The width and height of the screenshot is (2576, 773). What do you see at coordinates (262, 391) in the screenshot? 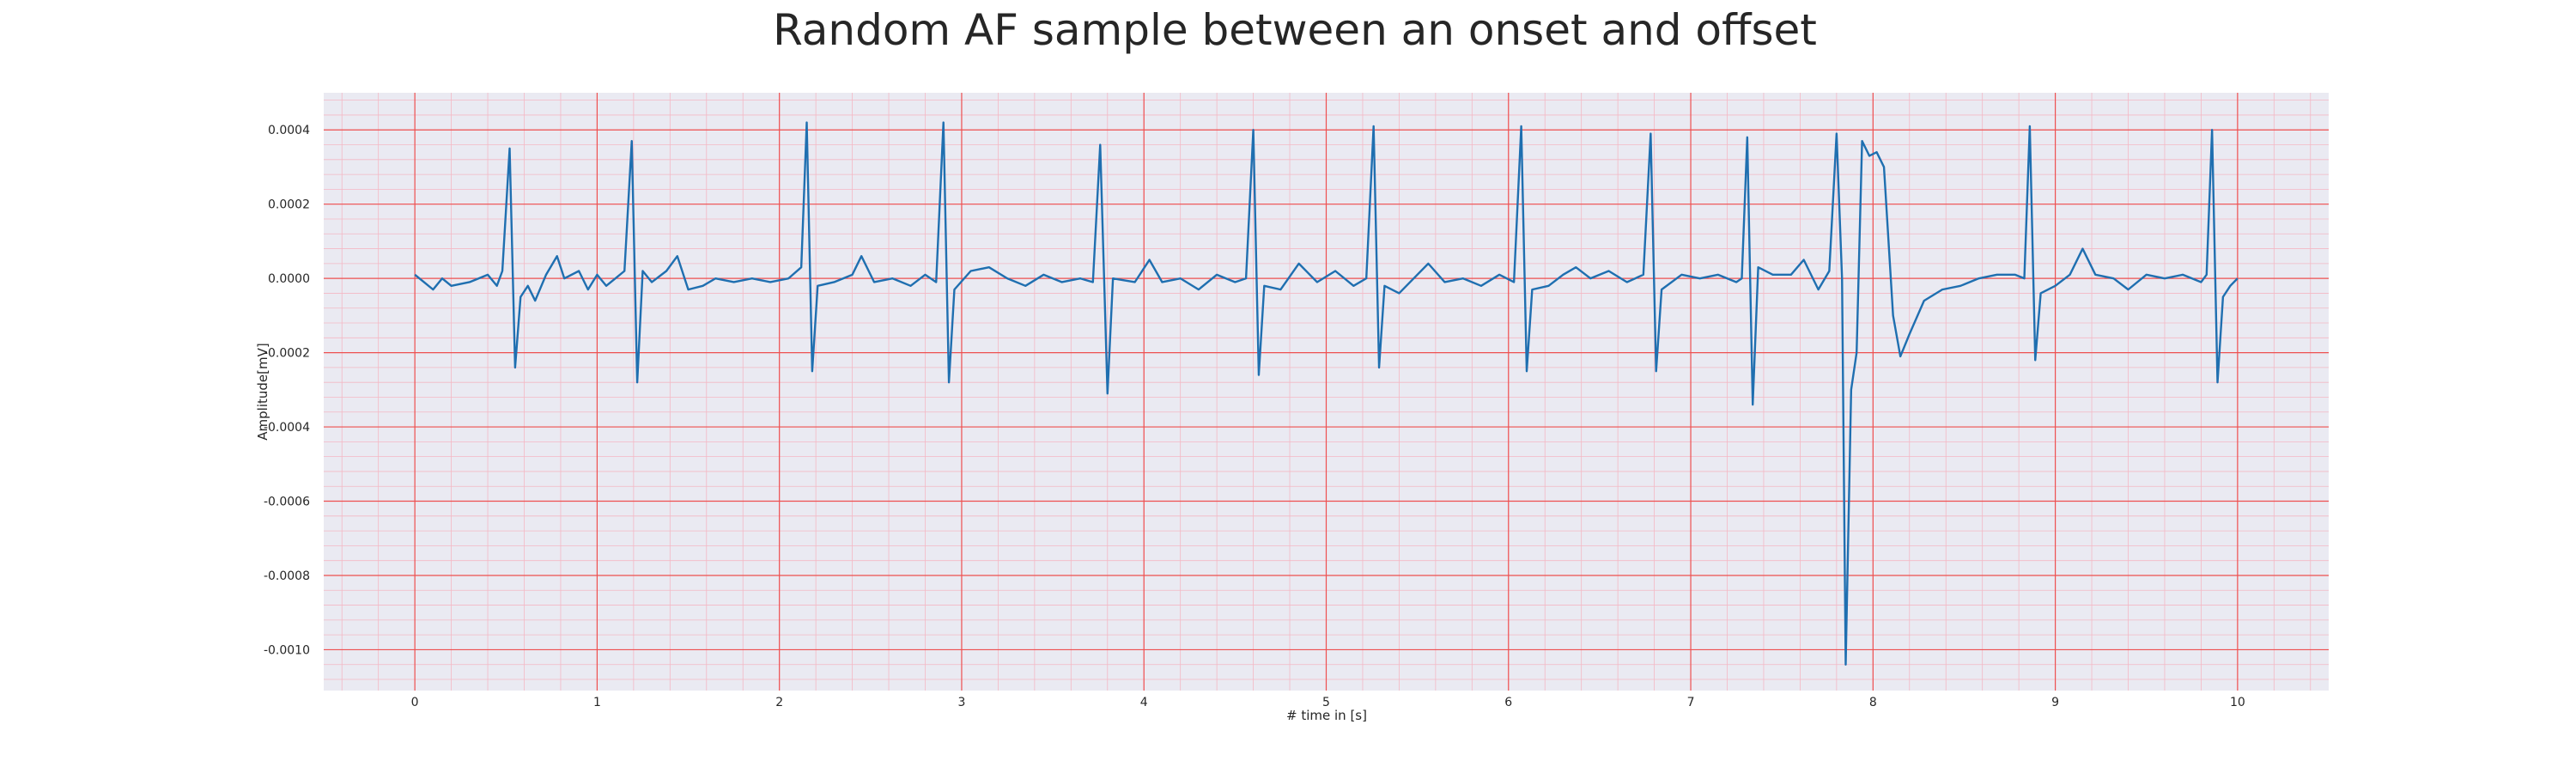
I see `y-axis-label: Amplitude[mV]` at bounding box center [262, 391].